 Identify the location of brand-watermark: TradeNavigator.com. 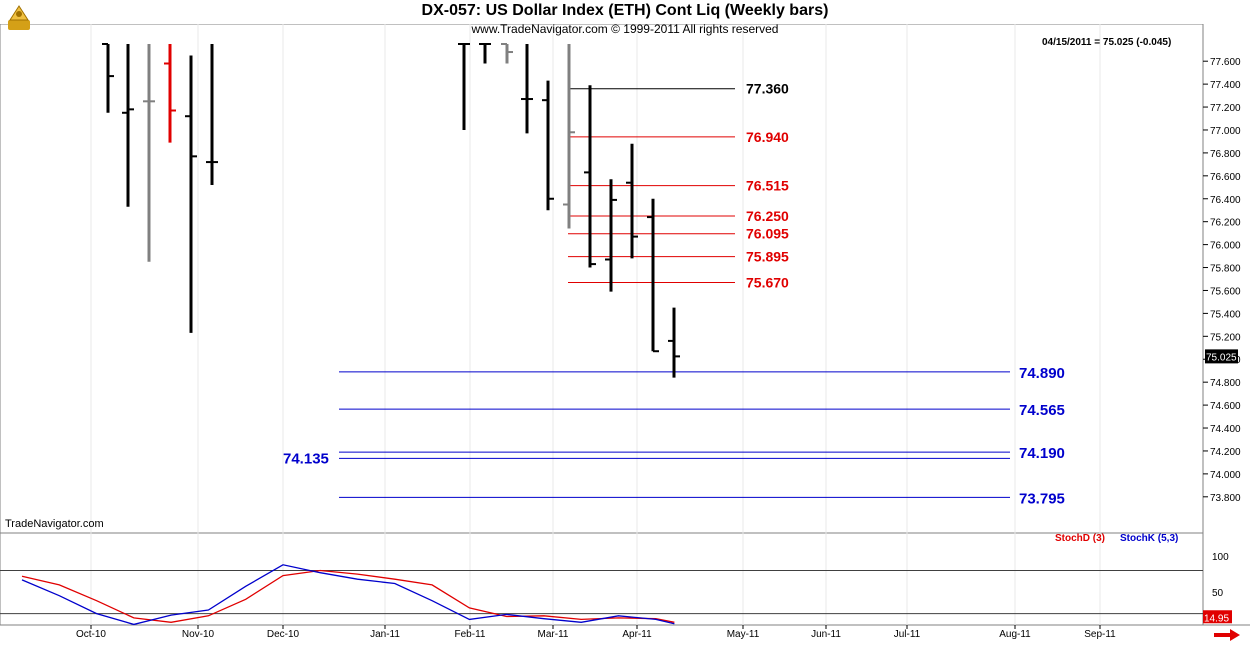
(54, 524).